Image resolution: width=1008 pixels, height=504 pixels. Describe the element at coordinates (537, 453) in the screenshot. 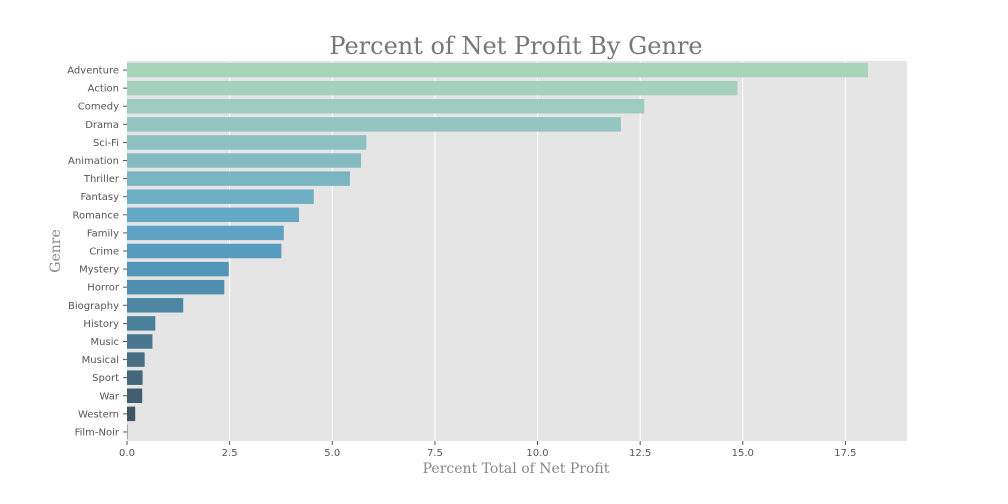

I see `x-tick-label: 10.0` at that location.